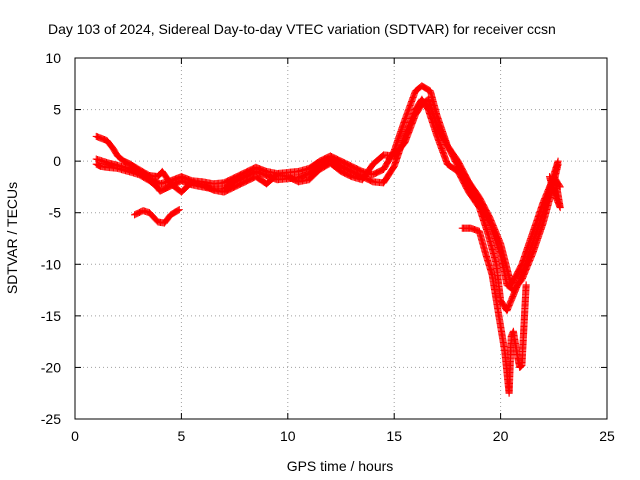  I want to click on x-axis-label: GPS time / hours, so click(340, 466).